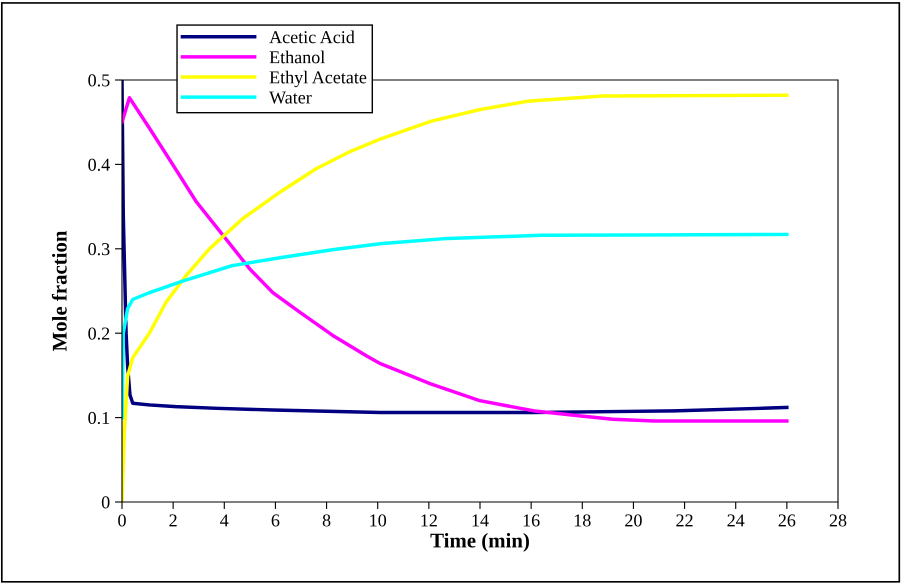 Image resolution: width=902 pixels, height=583 pixels. Describe the element at coordinates (326, 520) in the screenshot. I see `x-tick-label: 8` at that location.